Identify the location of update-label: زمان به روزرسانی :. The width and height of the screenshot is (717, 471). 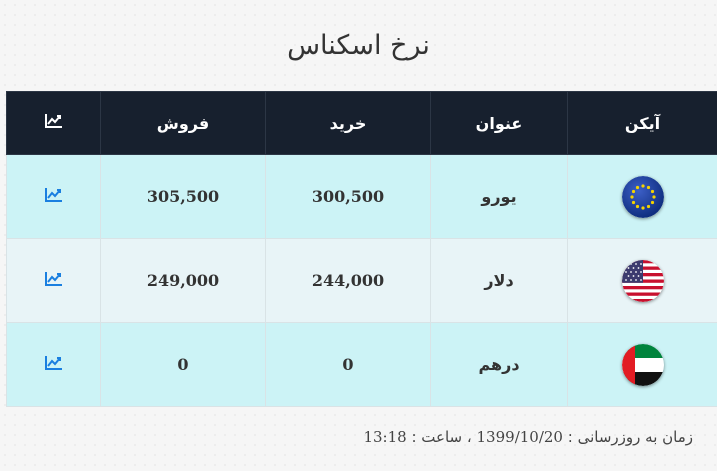
(630, 437).